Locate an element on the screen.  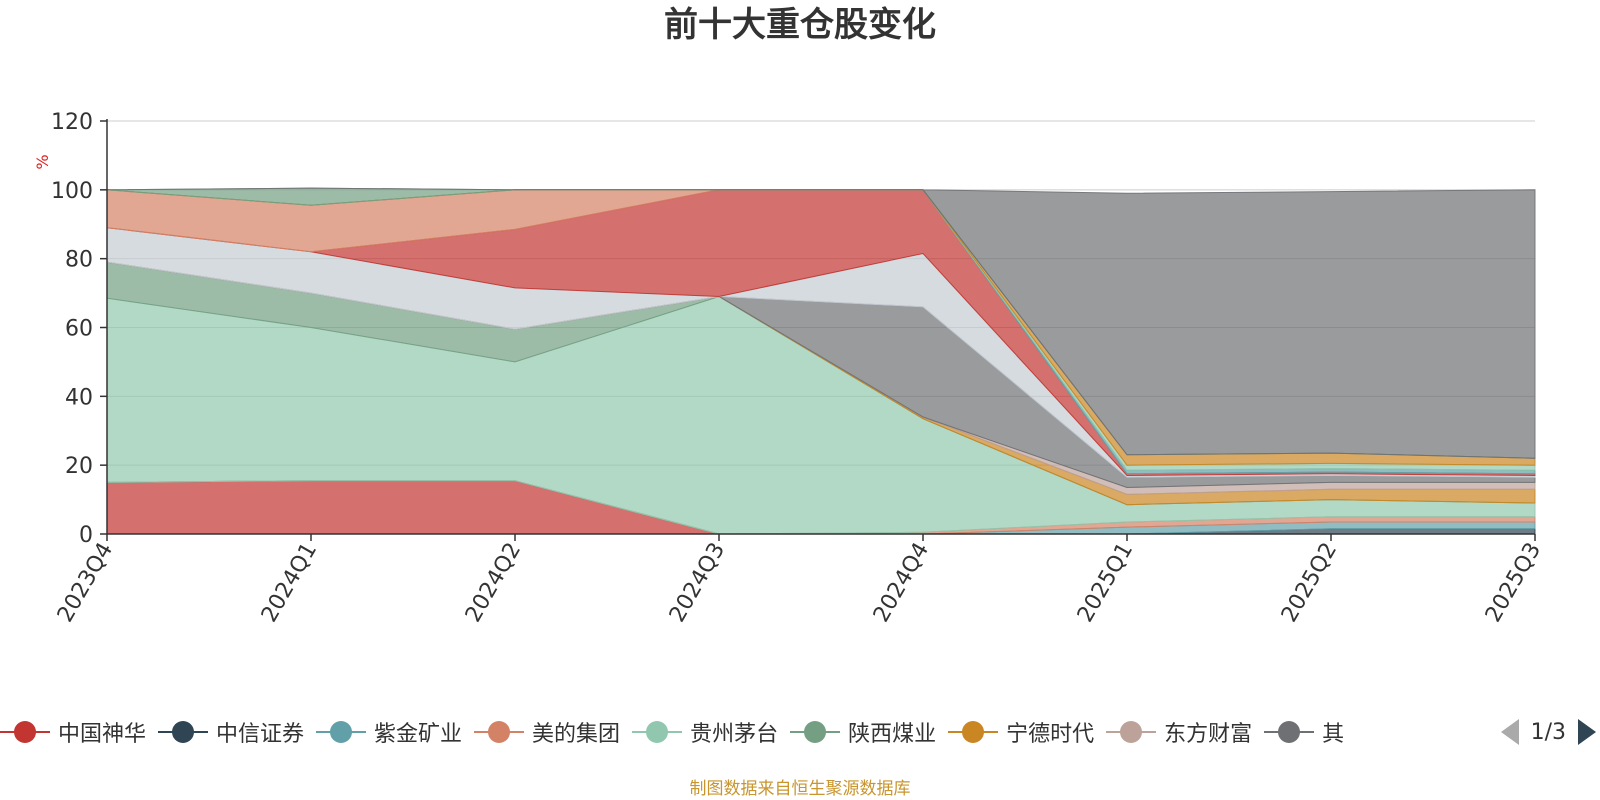
legend-page-indicator: 1/3 is located at coordinates (1548, 732).